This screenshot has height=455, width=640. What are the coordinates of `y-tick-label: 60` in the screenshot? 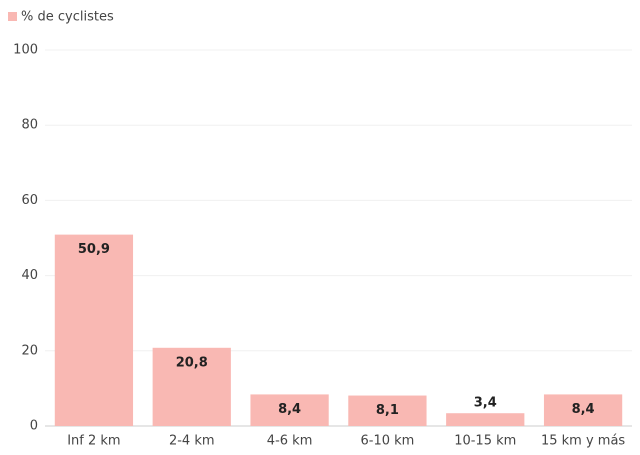 It's located at (29, 200).